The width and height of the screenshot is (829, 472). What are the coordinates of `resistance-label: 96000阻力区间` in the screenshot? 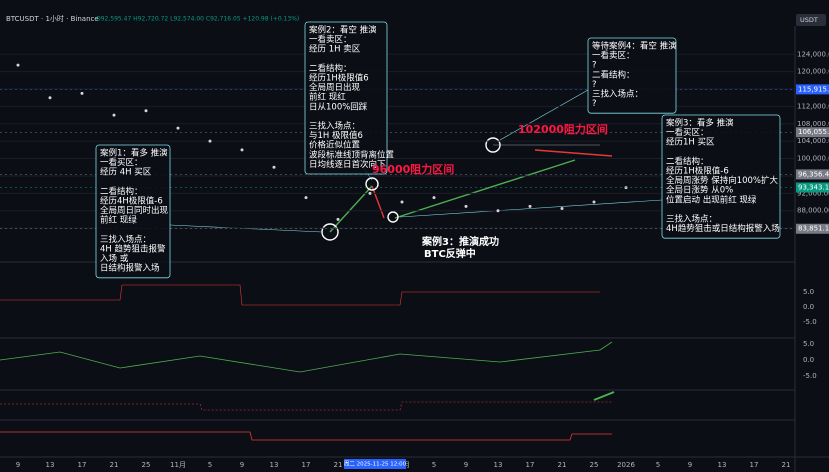 It's located at (413, 169).